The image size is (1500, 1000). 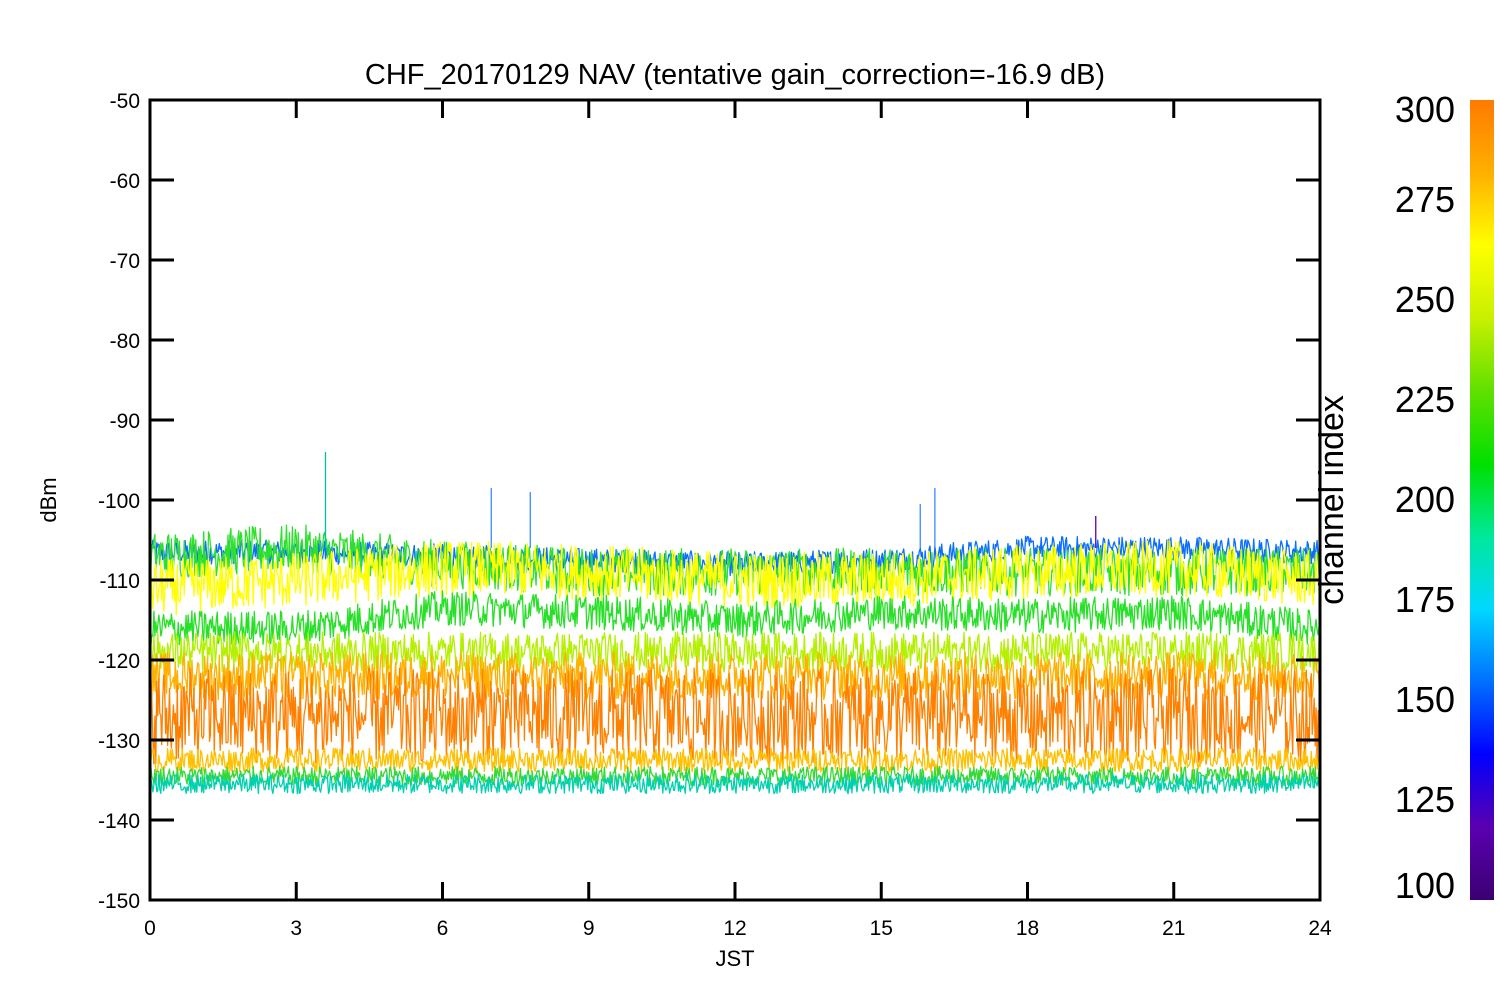 I want to click on colorbar-tick-label: 200, so click(x=1425, y=499).